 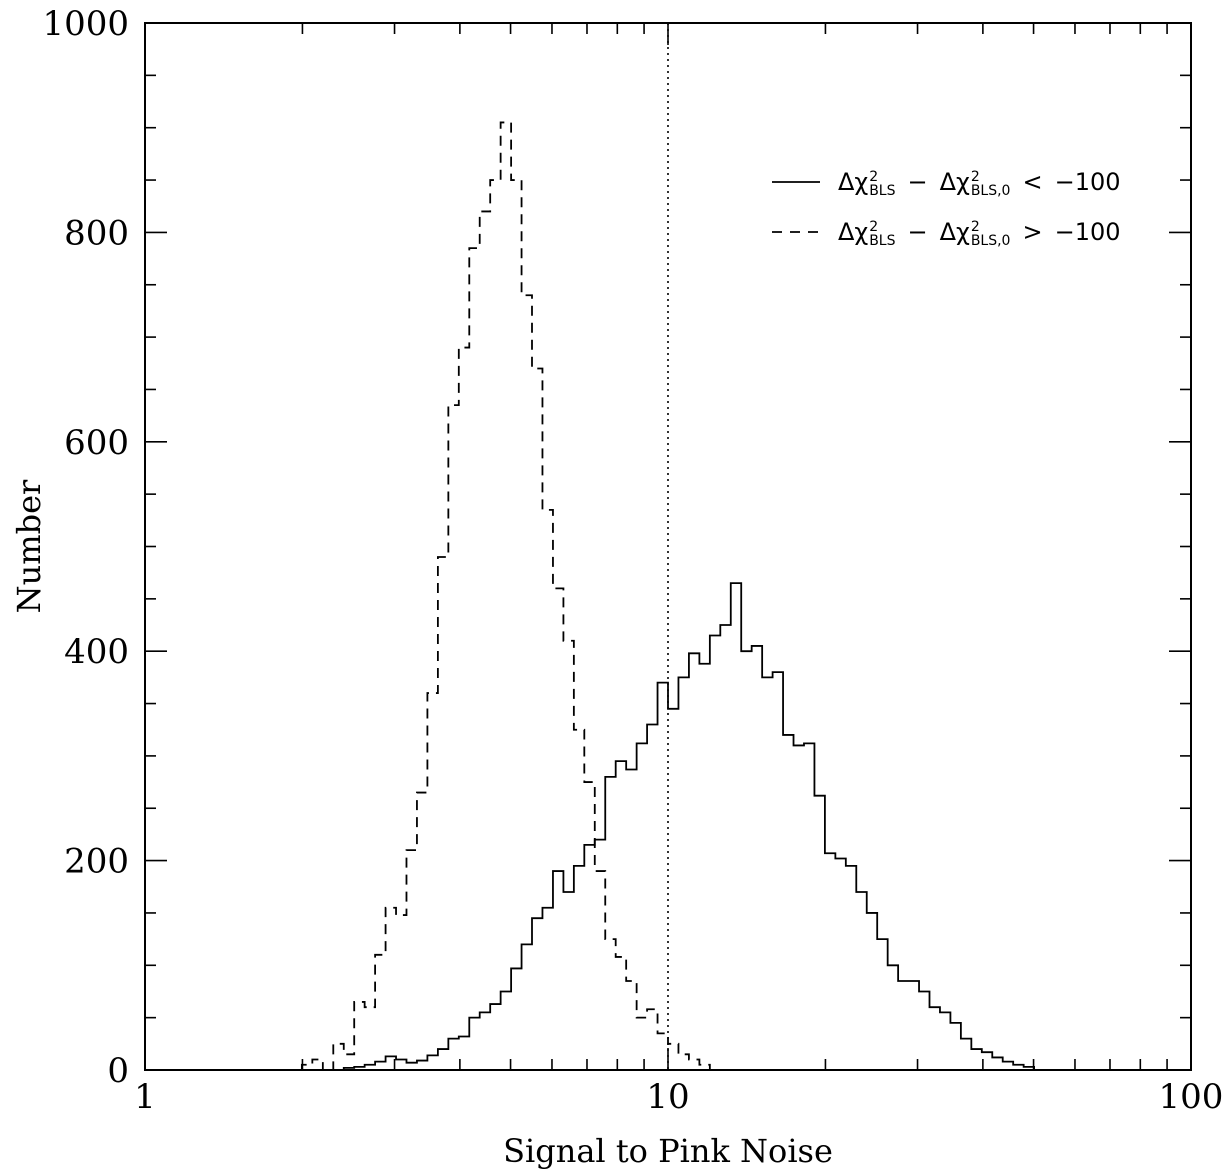 I want to click on x-tick-label: 100, so click(x=1191, y=1097).